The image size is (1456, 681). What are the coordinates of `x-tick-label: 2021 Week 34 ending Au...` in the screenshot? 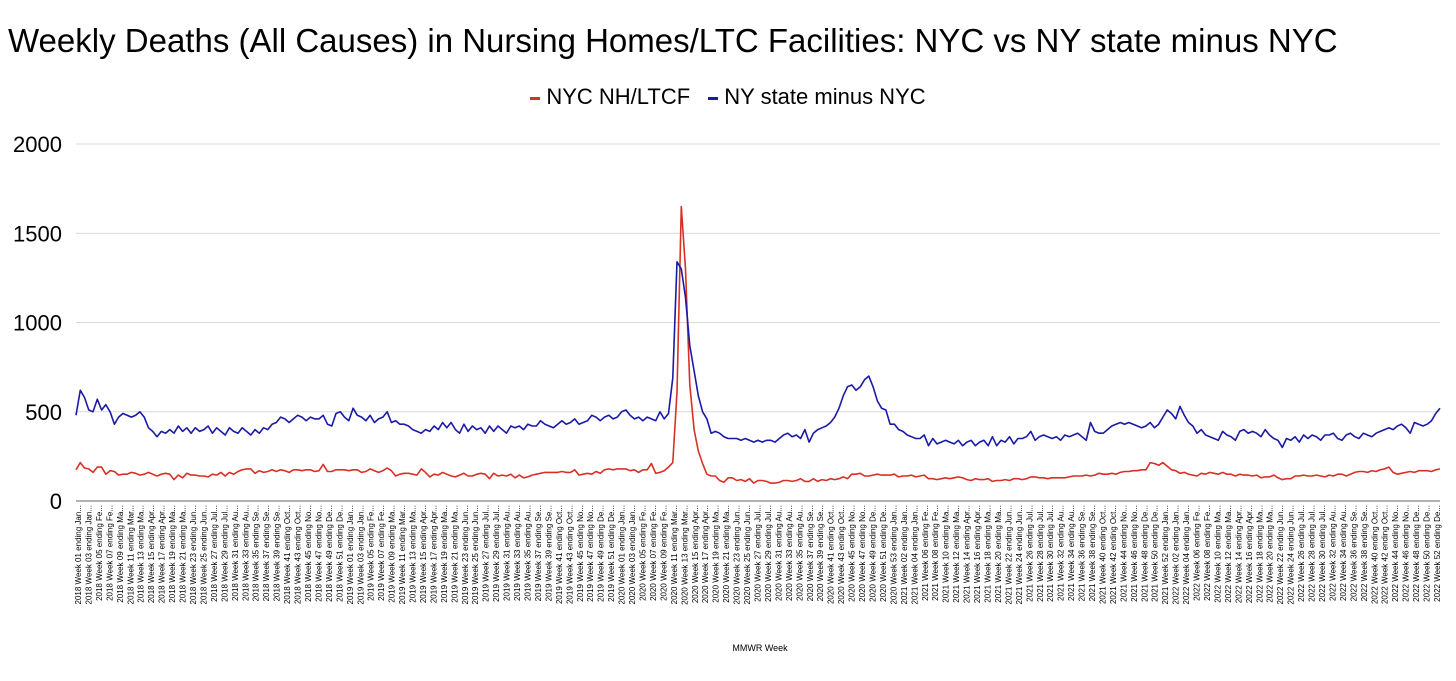 It's located at (1071, 553).